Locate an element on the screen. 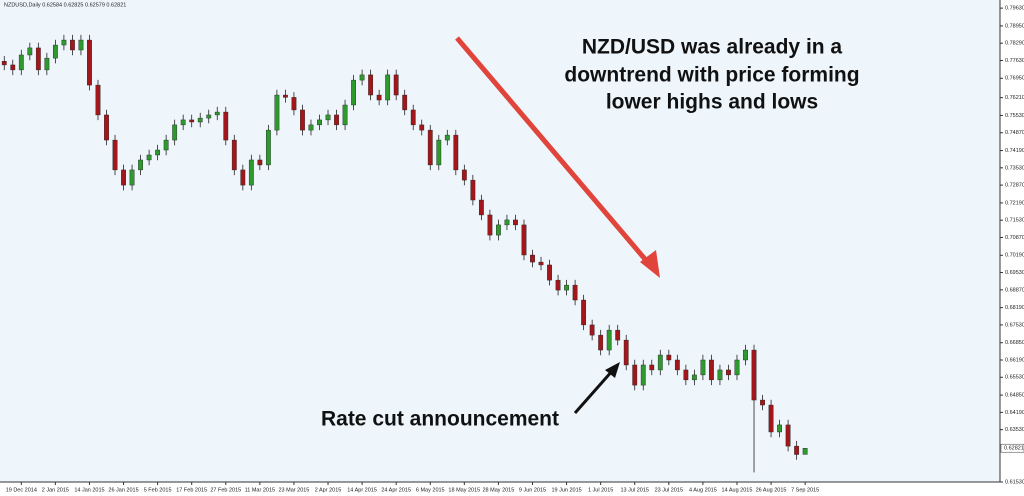  y-tick-label: 0.63530 is located at coordinates (1014, 430).